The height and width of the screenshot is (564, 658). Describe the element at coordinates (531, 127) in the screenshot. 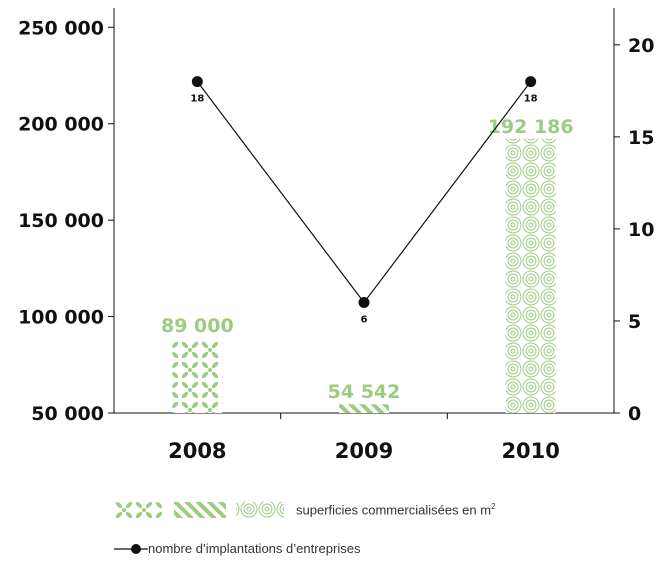

I see `bar-value-label: 192 186` at that location.